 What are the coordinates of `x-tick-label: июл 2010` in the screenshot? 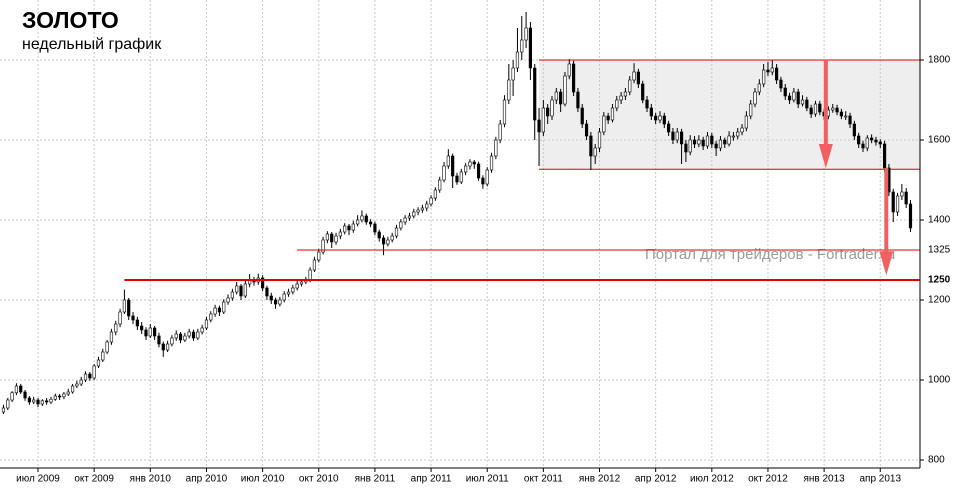 It's located at (263, 479).